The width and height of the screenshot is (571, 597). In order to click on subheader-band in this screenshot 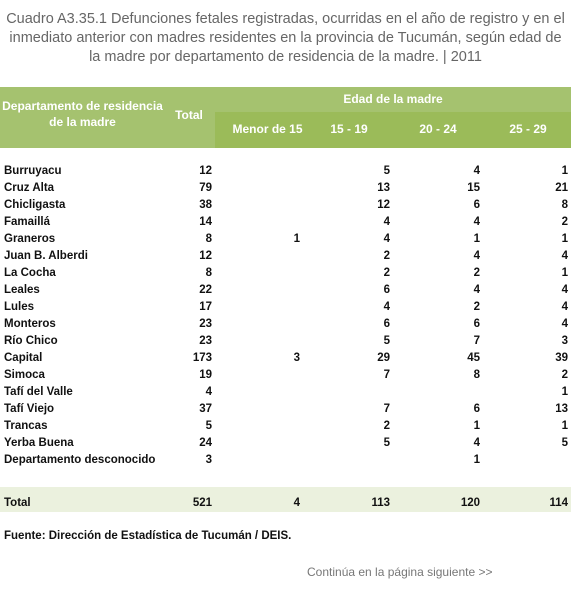, I will do `click(393, 130)`.